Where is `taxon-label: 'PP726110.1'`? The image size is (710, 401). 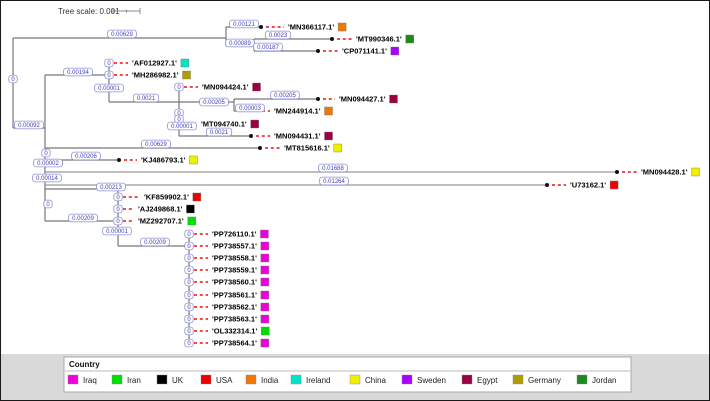 taxon-label: 'PP726110.1' is located at coordinates (234, 234).